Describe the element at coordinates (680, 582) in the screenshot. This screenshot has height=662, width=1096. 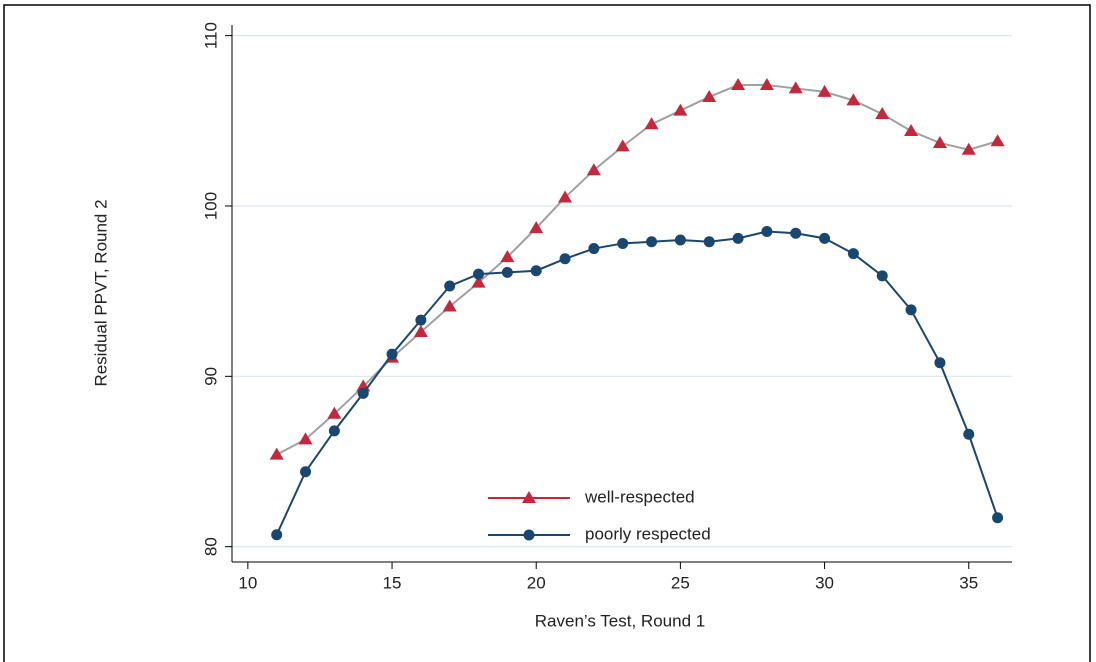
I see `x-tick-label: 25` at that location.